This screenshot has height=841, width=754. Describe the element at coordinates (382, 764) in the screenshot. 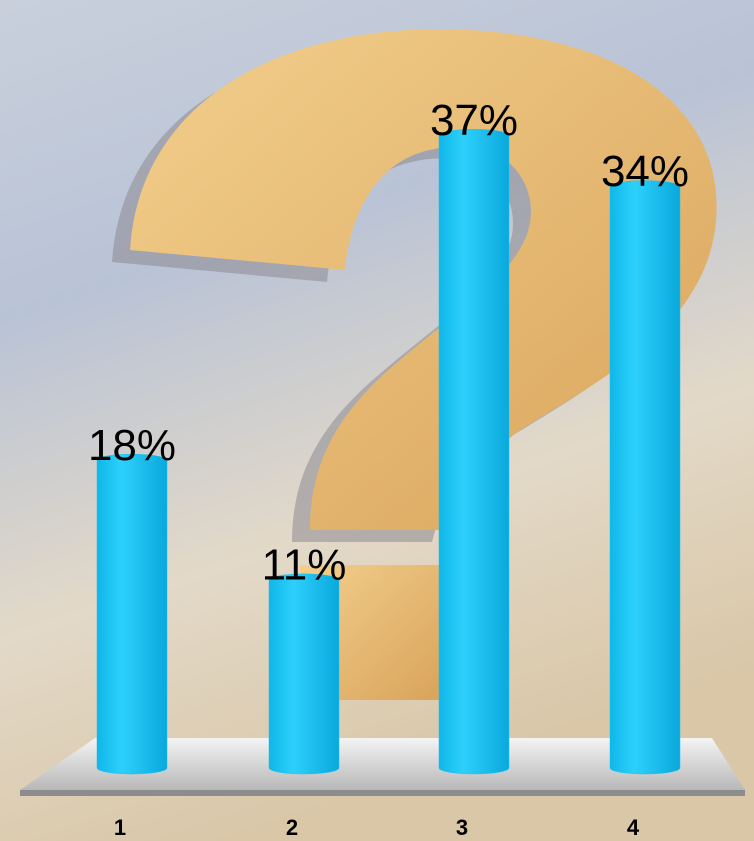

I see `floor` at that location.